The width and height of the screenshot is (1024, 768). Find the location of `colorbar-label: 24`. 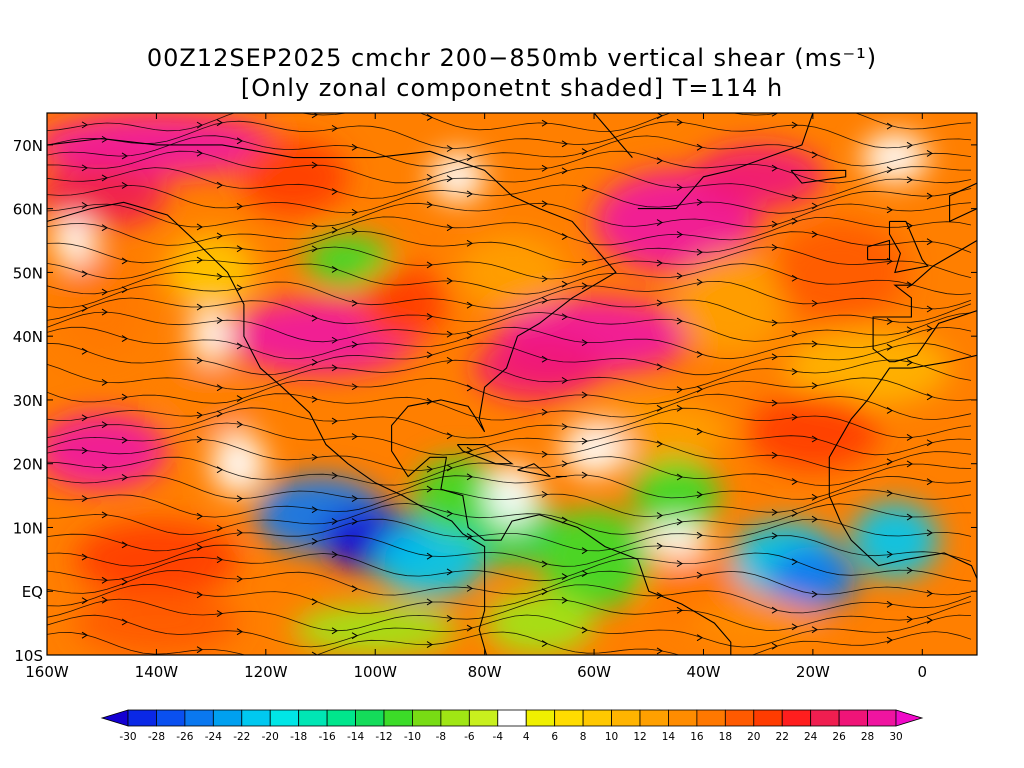

colorbar-label: 24 is located at coordinates (811, 737).